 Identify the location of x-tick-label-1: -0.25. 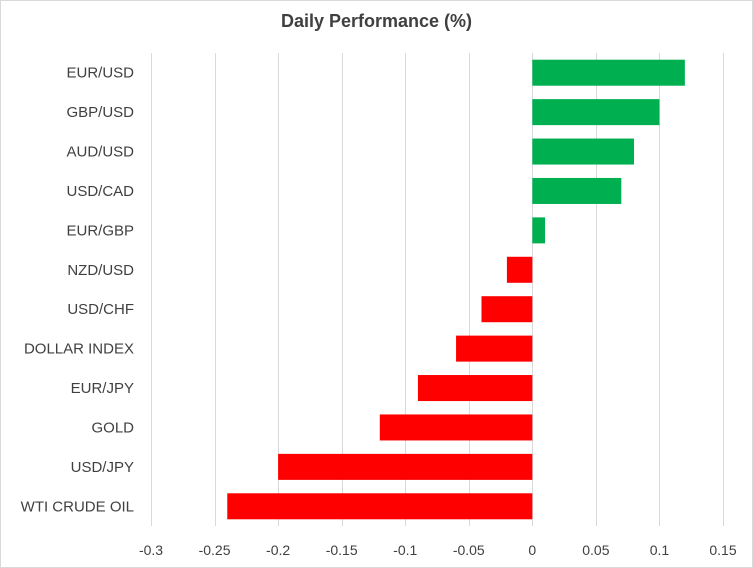
(215, 550).